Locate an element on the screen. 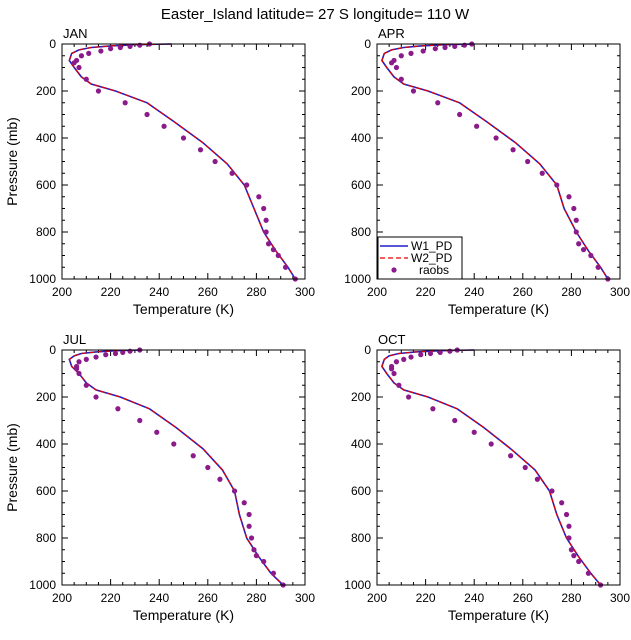 The width and height of the screenshot is (631, 640). legend-w2-label: W2_PD is located at coordinates (432, 258).